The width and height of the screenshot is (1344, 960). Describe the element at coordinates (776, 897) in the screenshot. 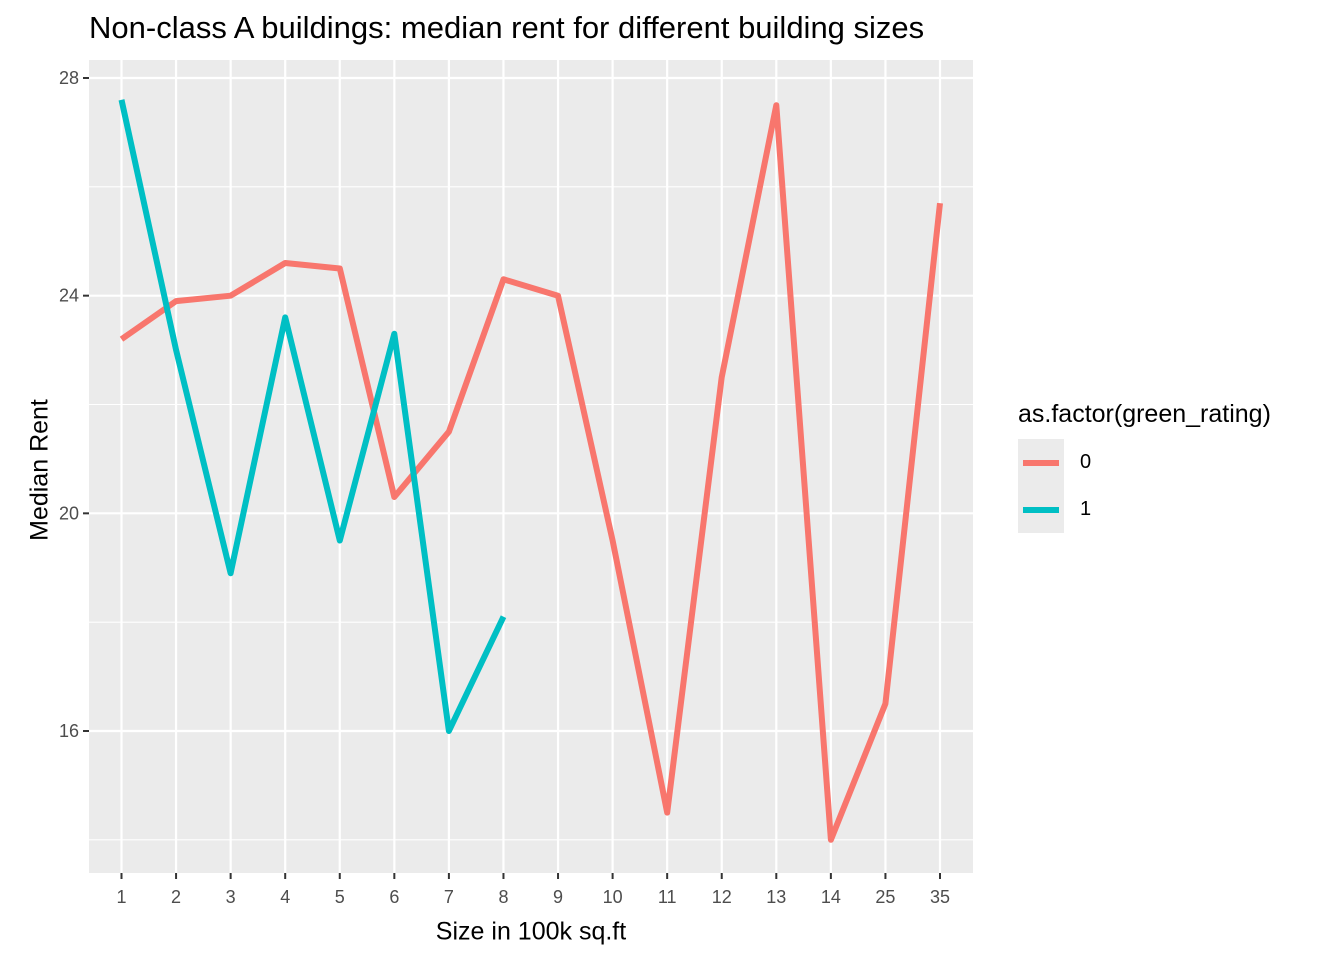

I see `x-tick-label-12: 13` at that location.